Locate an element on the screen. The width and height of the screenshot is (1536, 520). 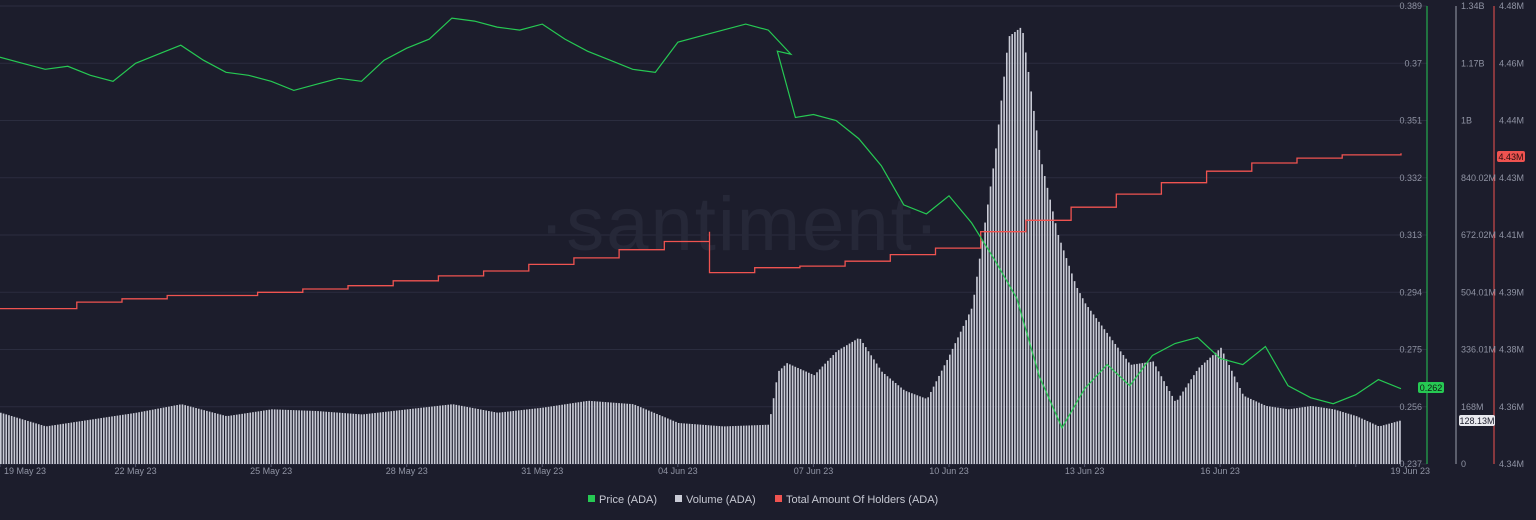
legend-swatch-holders is located at coordinates (778, 498).